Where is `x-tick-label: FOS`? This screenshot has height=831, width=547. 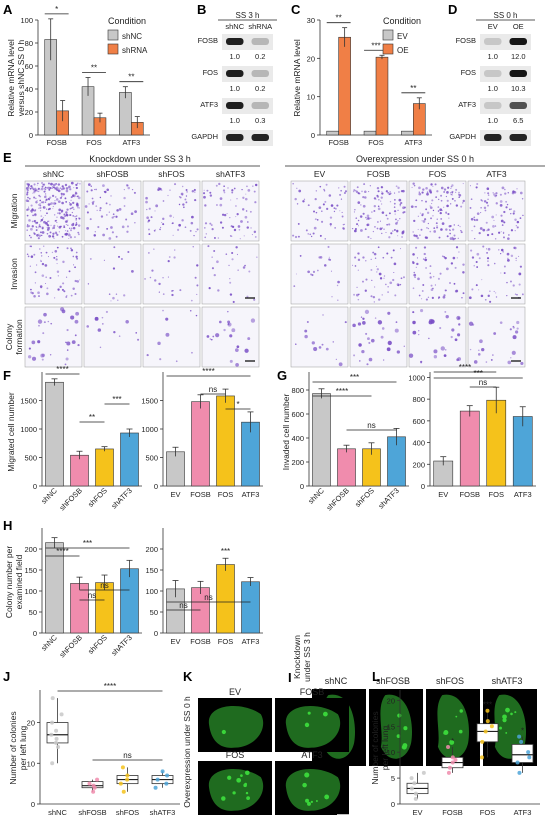 x-tick-label: FOS is located at coordinates (487, 812).